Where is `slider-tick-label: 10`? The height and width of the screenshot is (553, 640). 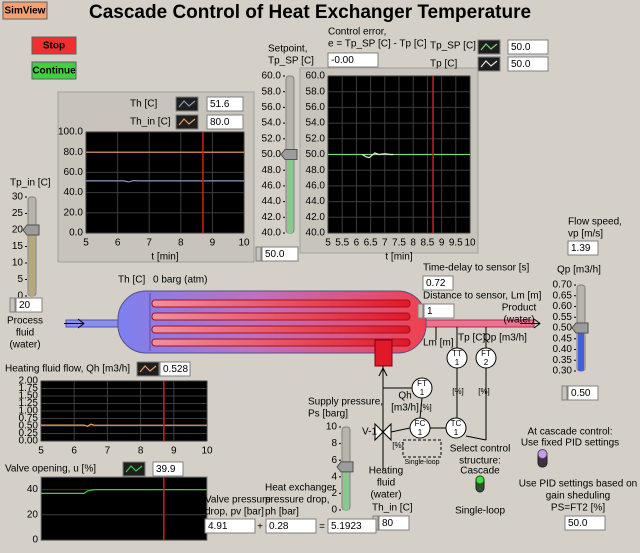 slider-tick-label: 10 is located at coordinates (18, 263).